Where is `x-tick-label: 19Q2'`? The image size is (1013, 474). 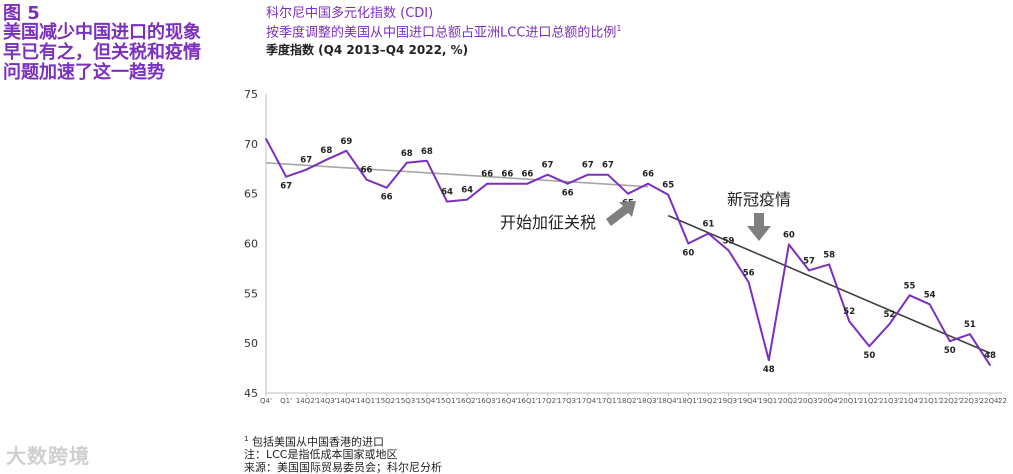
x-tick-label: 19Q2' is located at coordinates (708, 401).